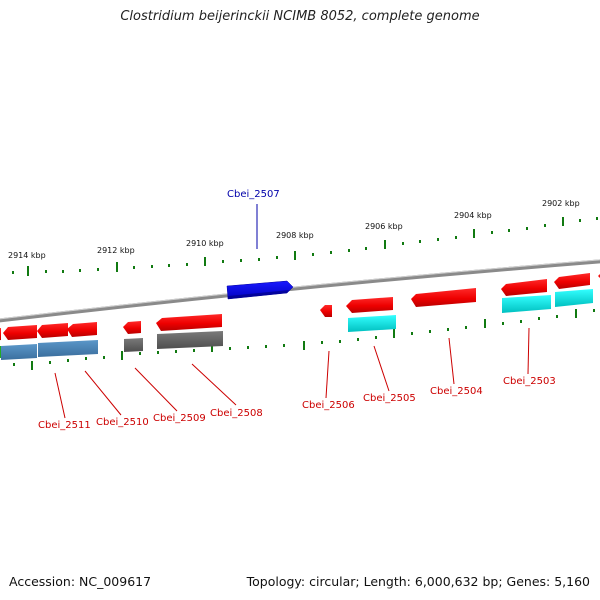 The image size is (600, 600). Describe the element at coordinates (295, 235) in the screenshot. I see `scale-label: 2908 kbp` at that location.